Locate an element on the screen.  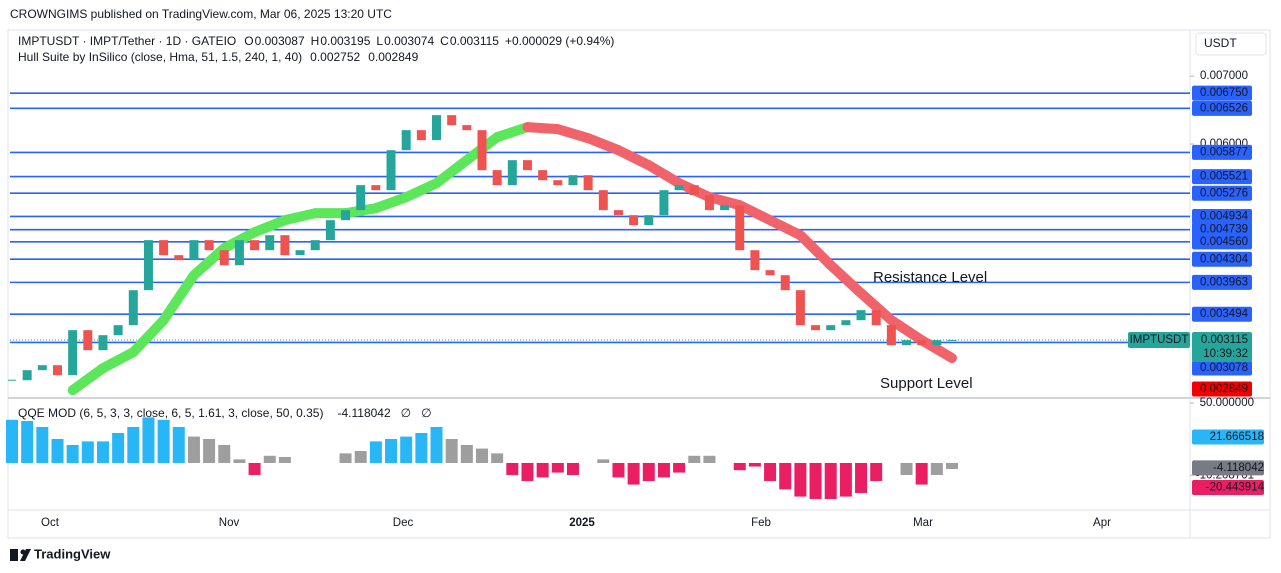
level-label: 0.004739 is located at coordinates (1224, 230).